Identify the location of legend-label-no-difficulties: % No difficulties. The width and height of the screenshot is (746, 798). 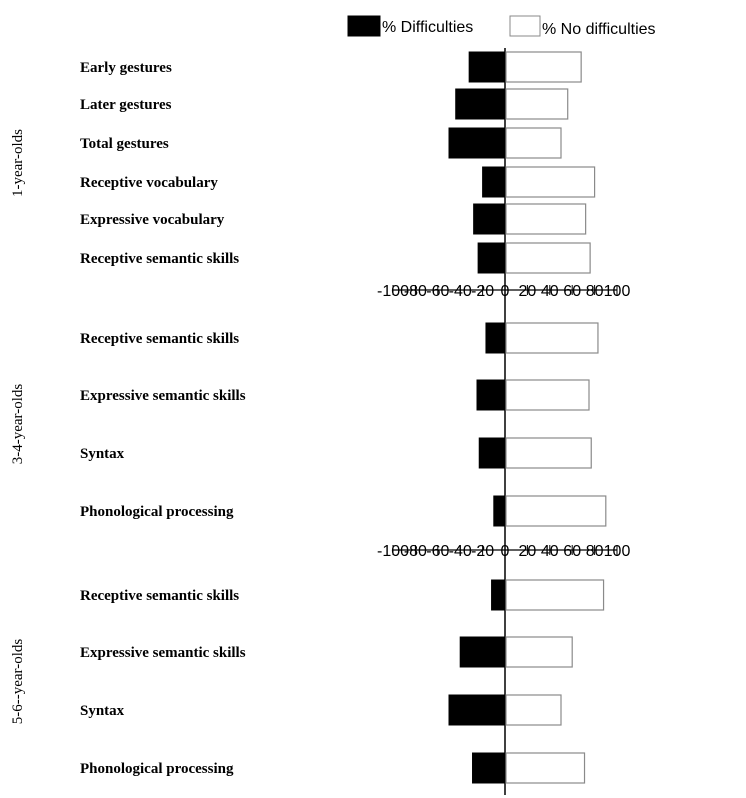
(599, 29).